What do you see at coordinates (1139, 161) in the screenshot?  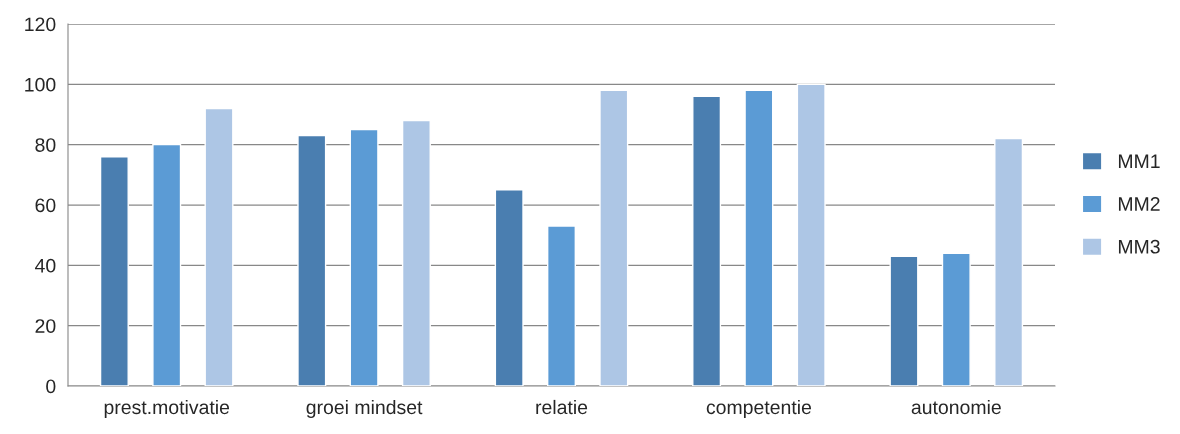 I see `legend-label: MM1` at bounding box center [1139, 161].